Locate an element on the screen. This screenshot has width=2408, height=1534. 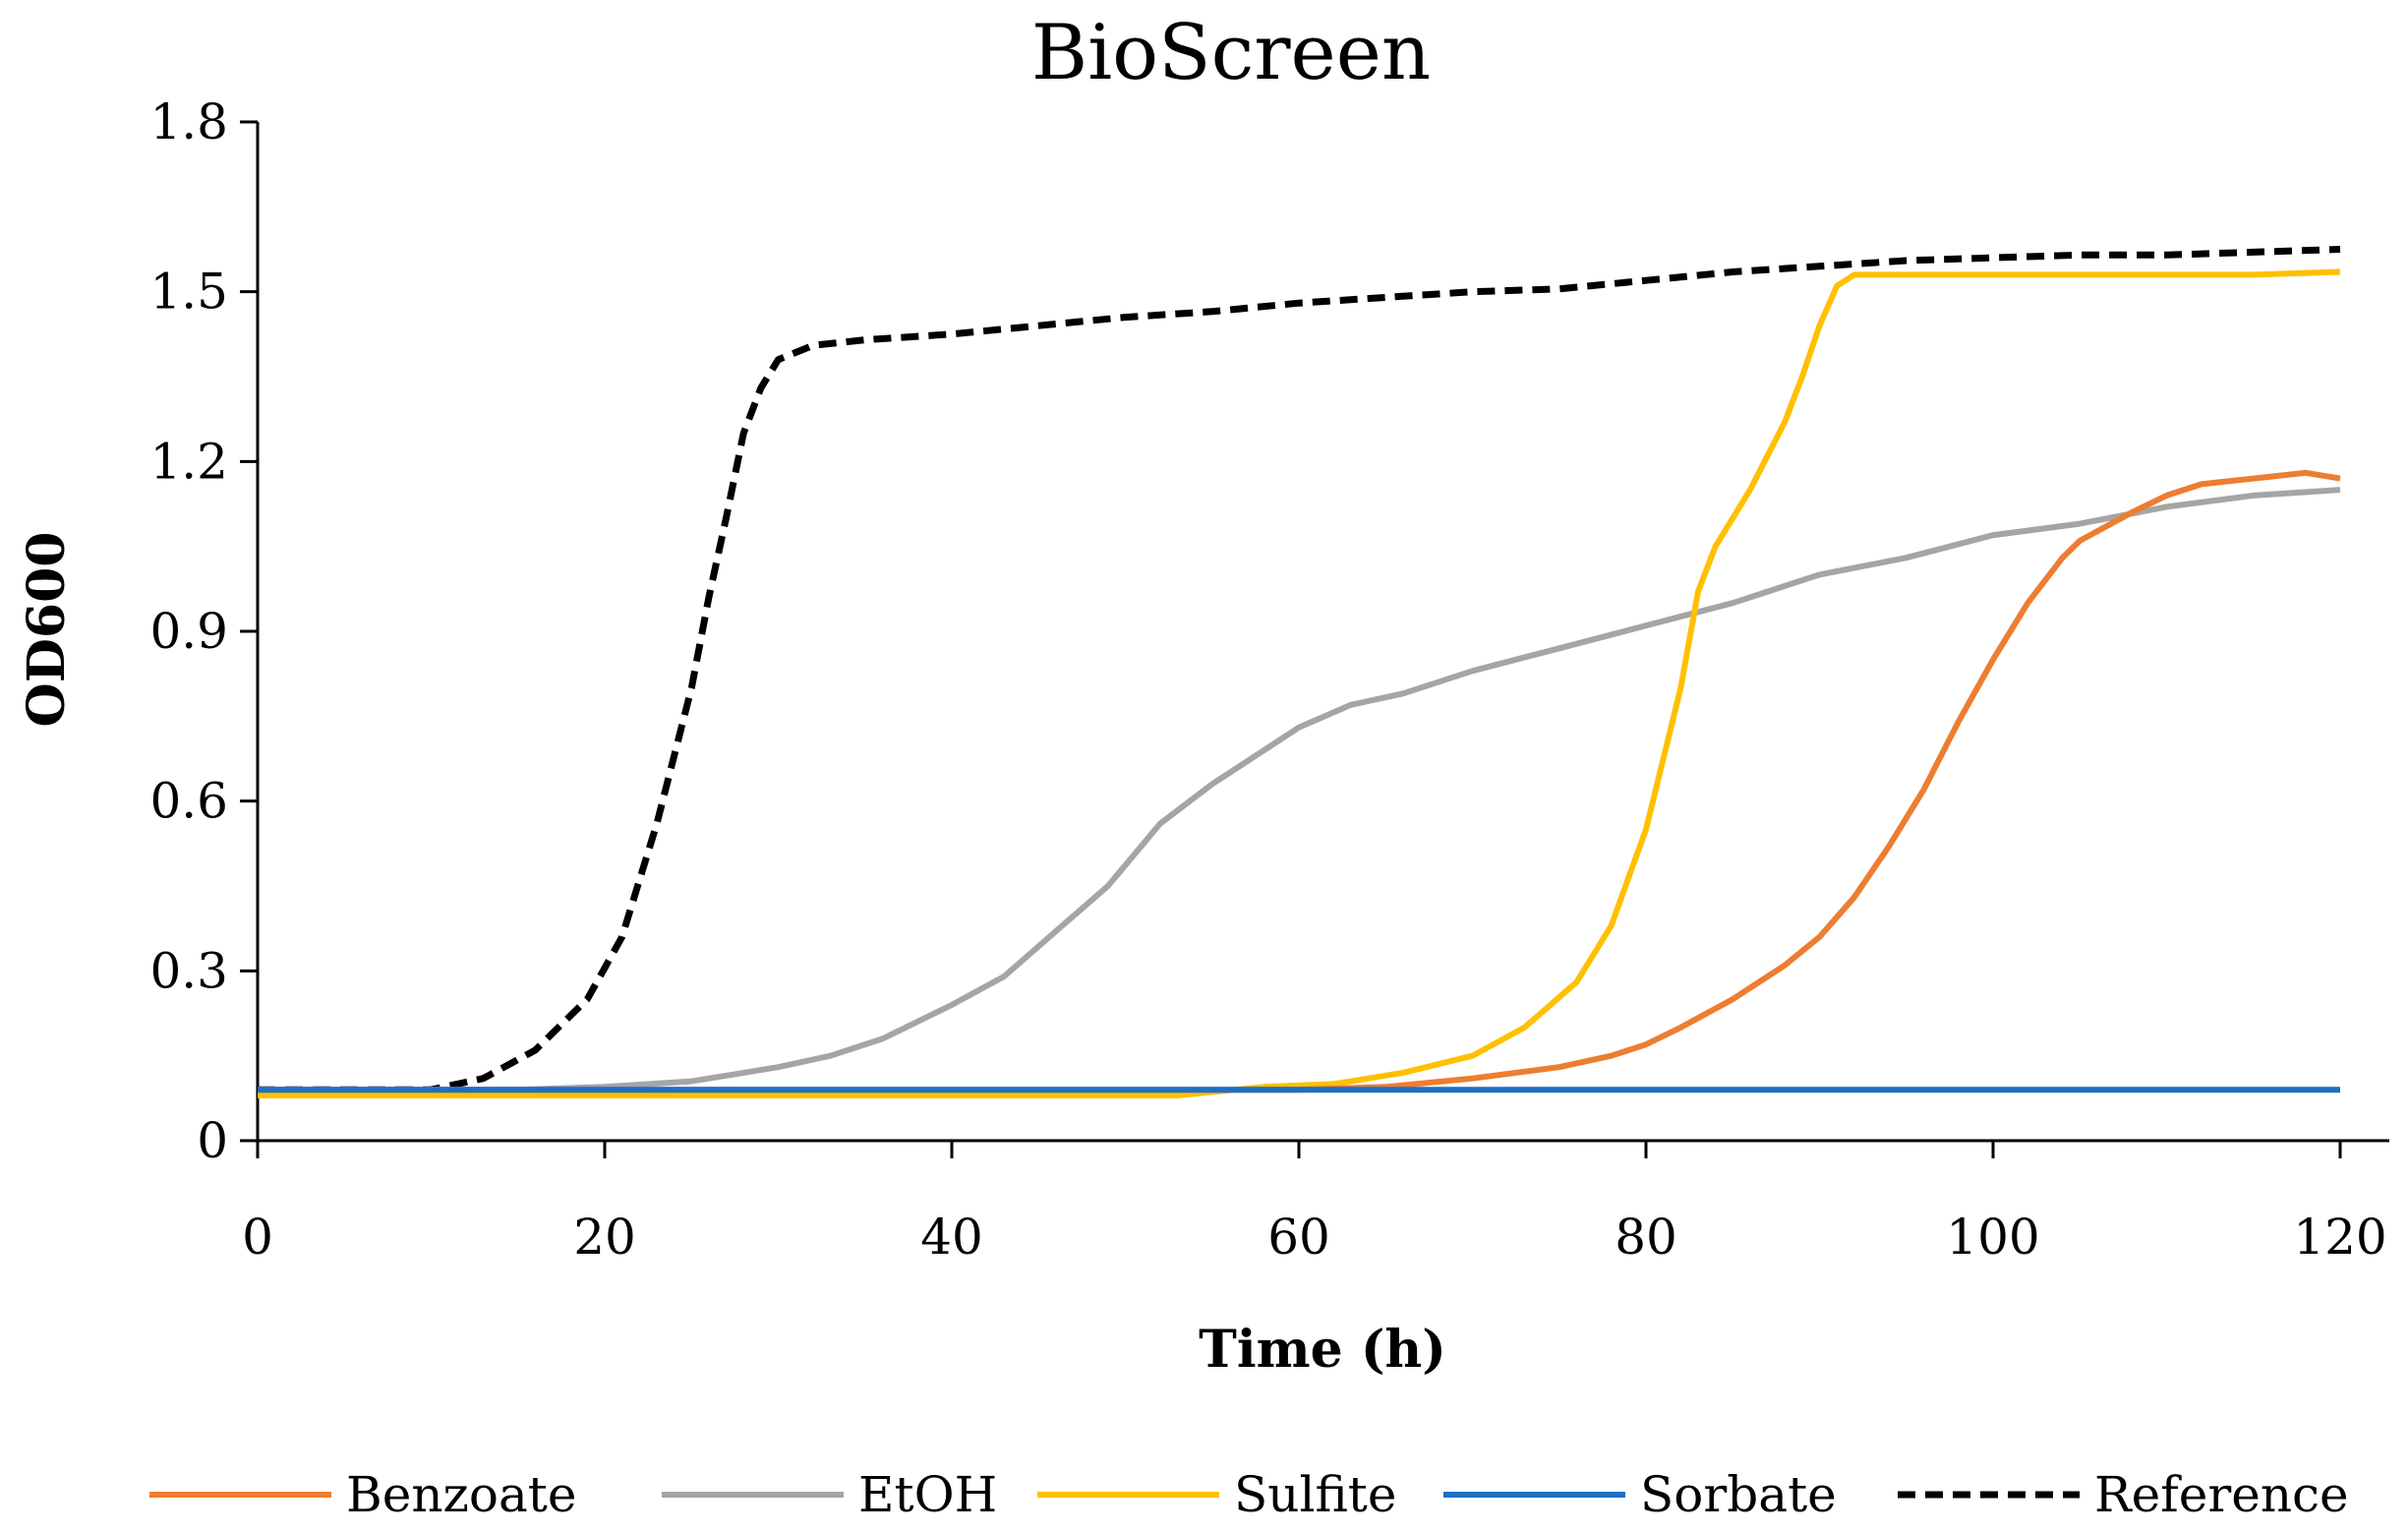
legend-label-sorbate: Sorbate is located at coordinates (1738, 1494).